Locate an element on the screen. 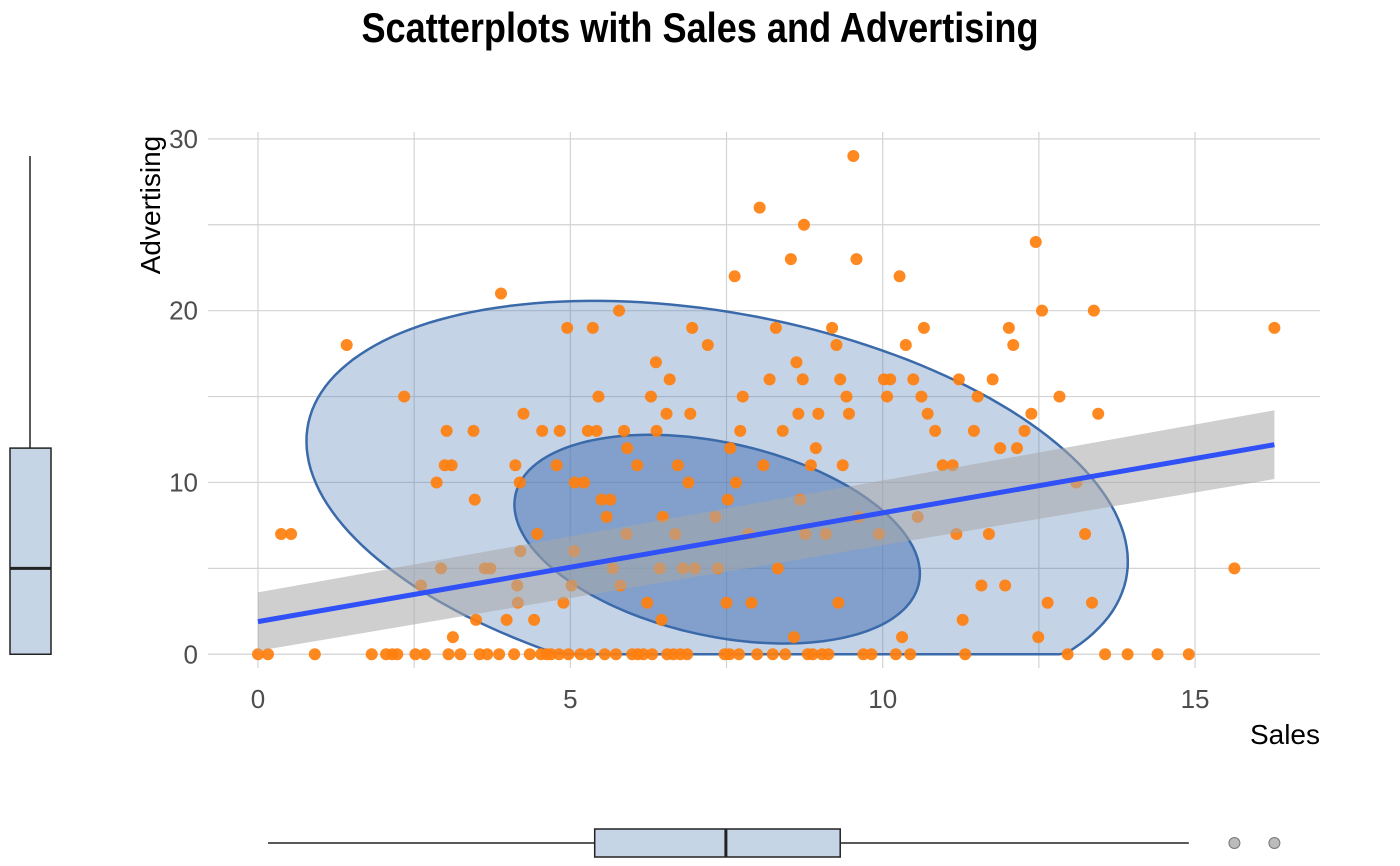  x-axis-label: Sales is located at coordinates (1285, 734).